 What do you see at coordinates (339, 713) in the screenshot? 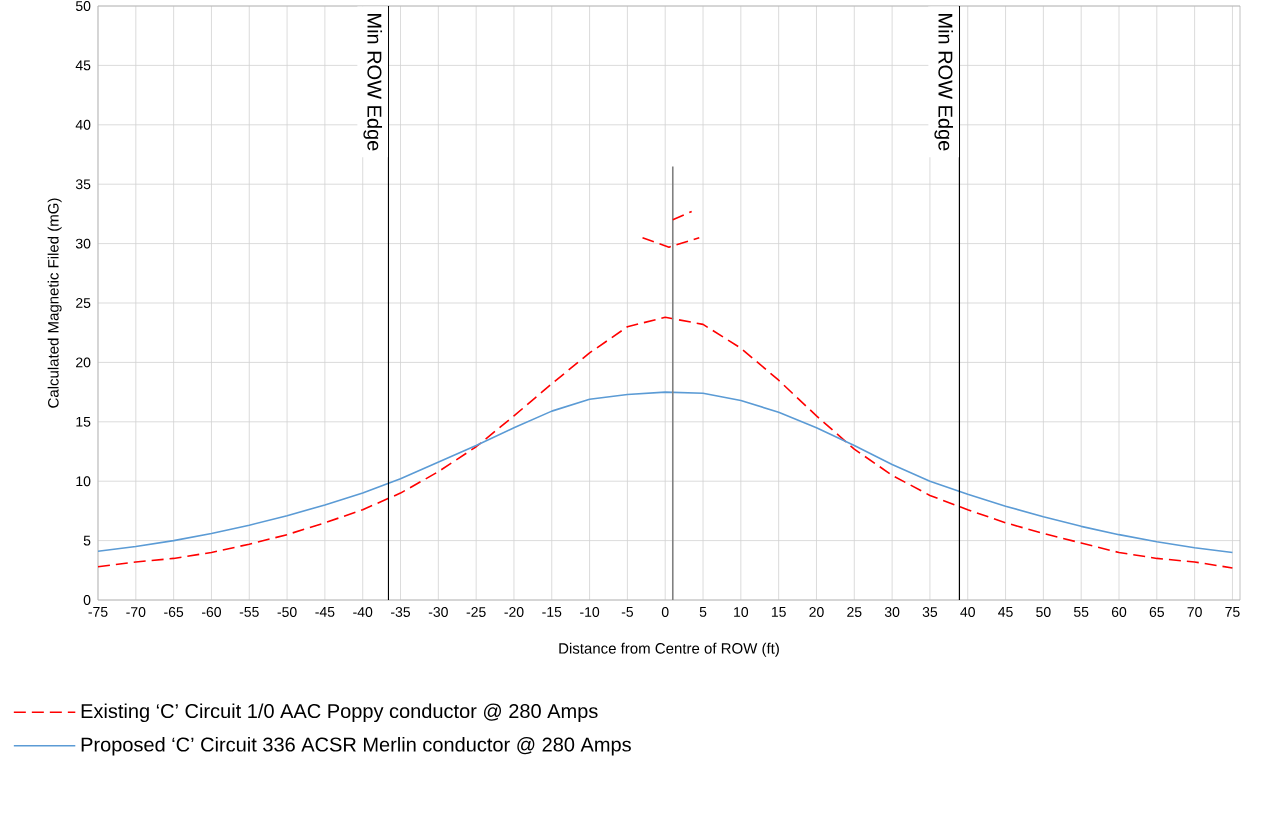
I see `legend-label: Existing ‘C’ Circuit 1/0 AAC Poppy conductor @ 280 Amps` at bounding box center [339, 713].